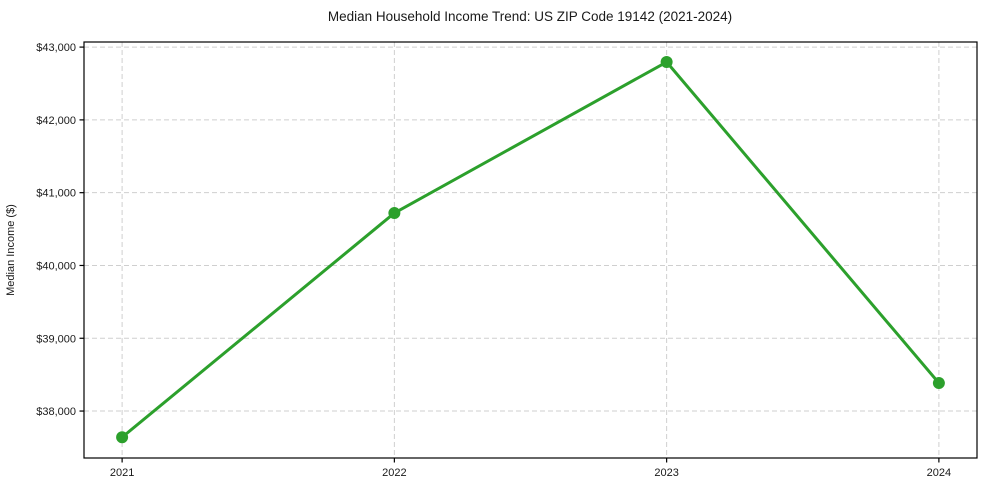  Describe the element at coordinates (666, 62) in the screenshot. I see `data-point-2023` at that location.